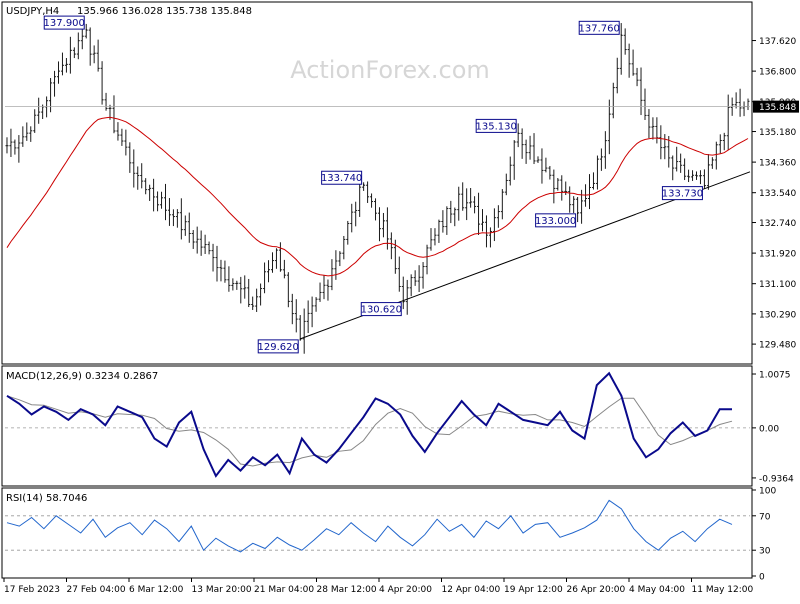 The image size is (800, 604). I want to click on rsi-tick-label: 30, so click(765, 552).